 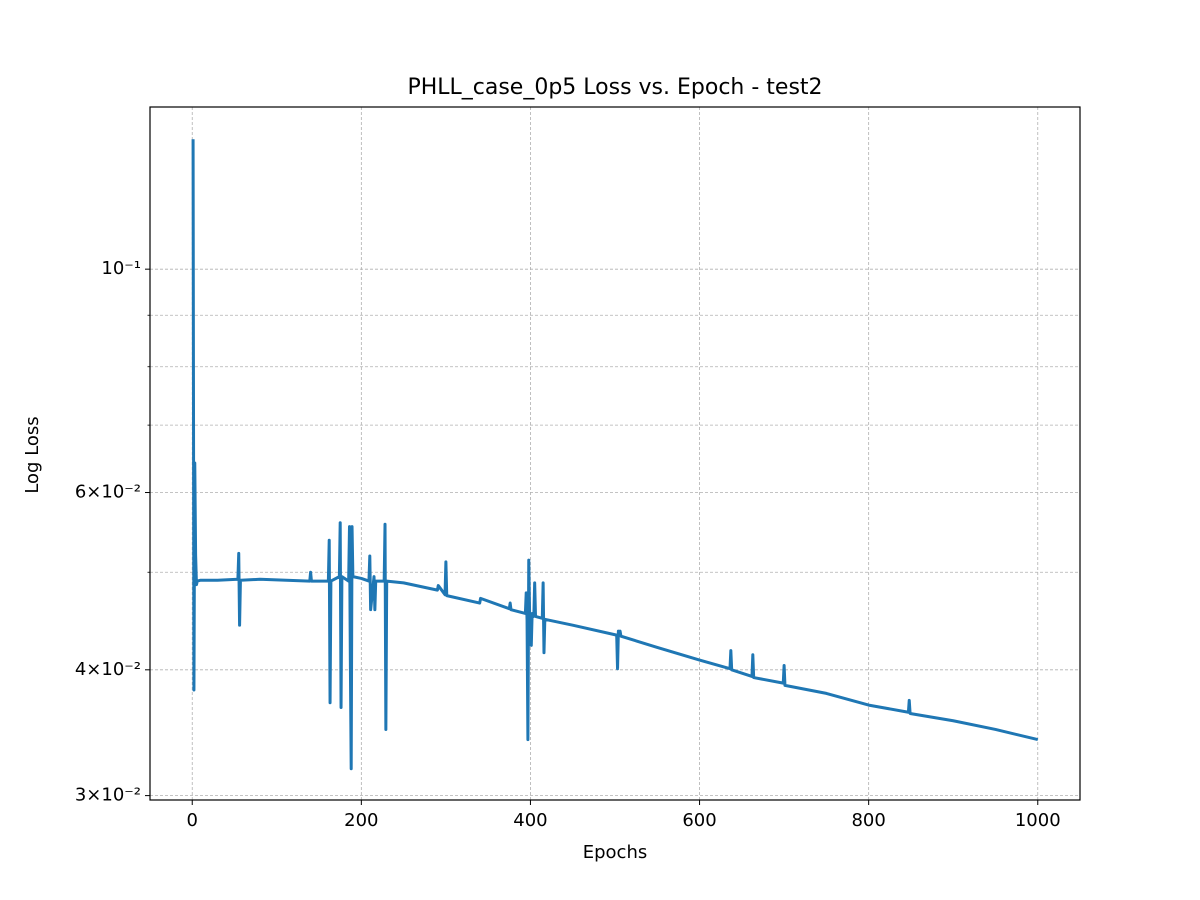 What do you see at coordinates (361, 820) in the screenshot?
I see `x-tick-label: 200` at bounding box center [361, 820].